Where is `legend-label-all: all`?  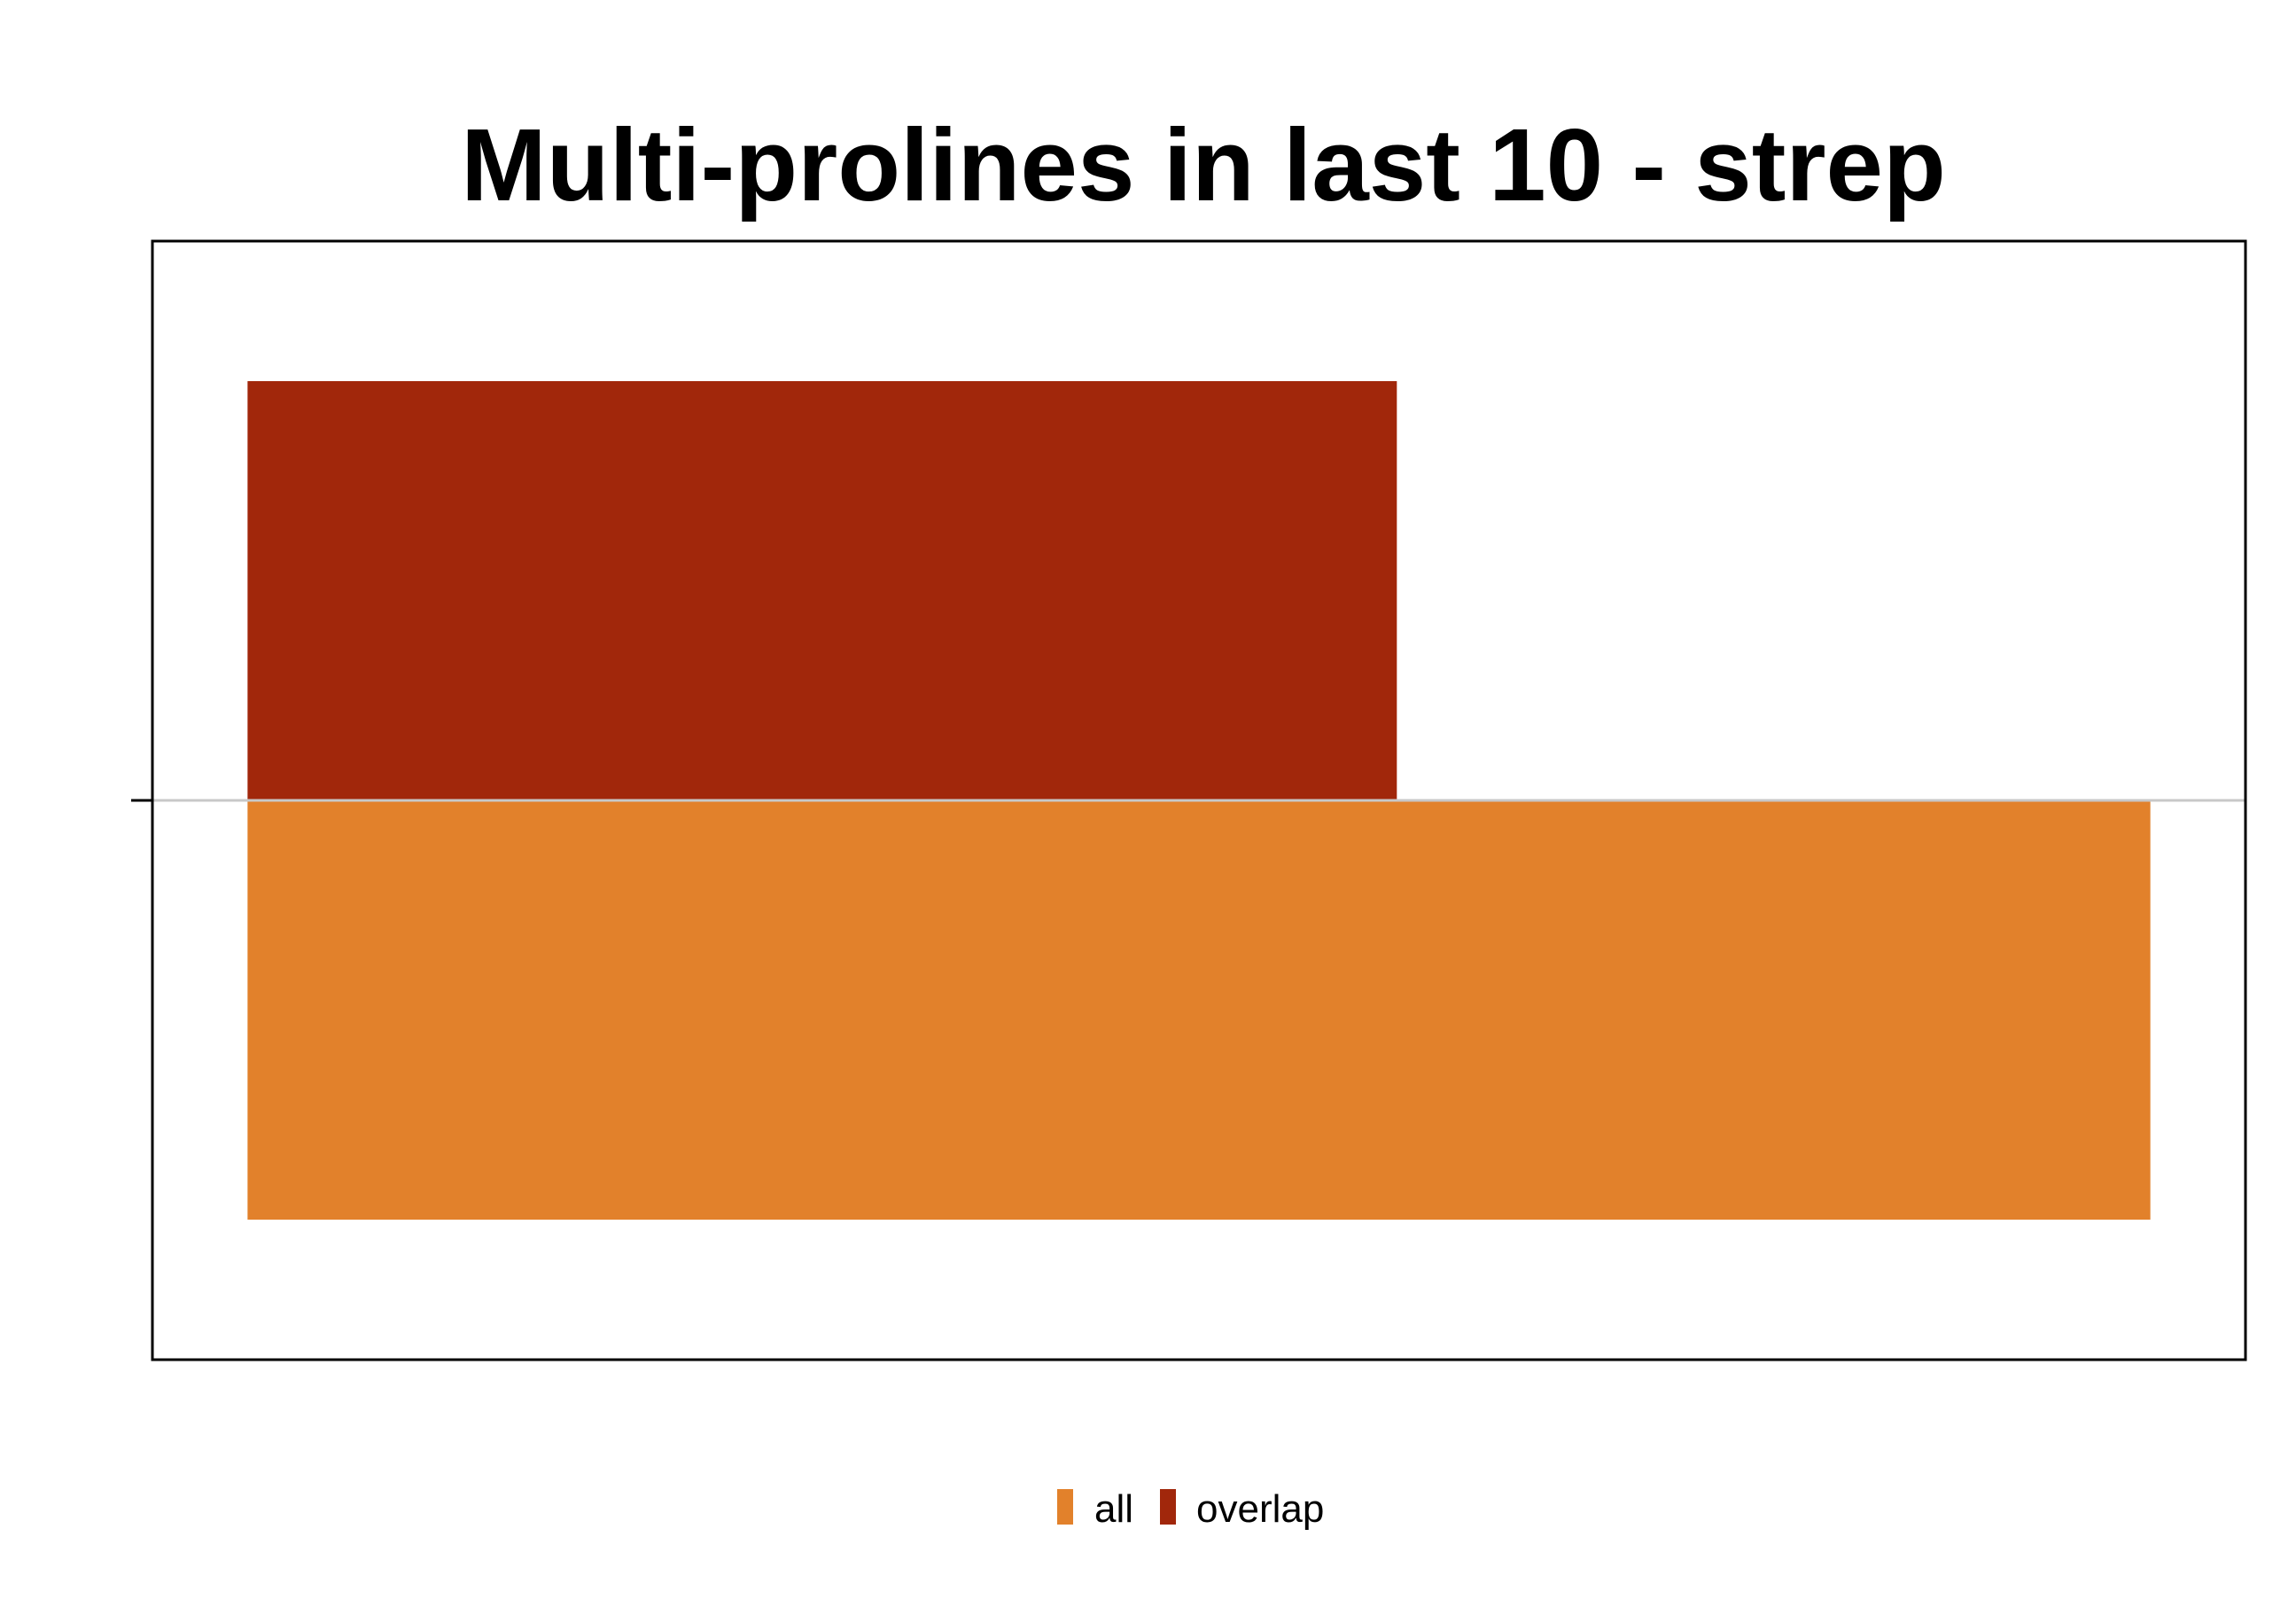
legend-label-all: all is located at coordinates (1113, 1509).